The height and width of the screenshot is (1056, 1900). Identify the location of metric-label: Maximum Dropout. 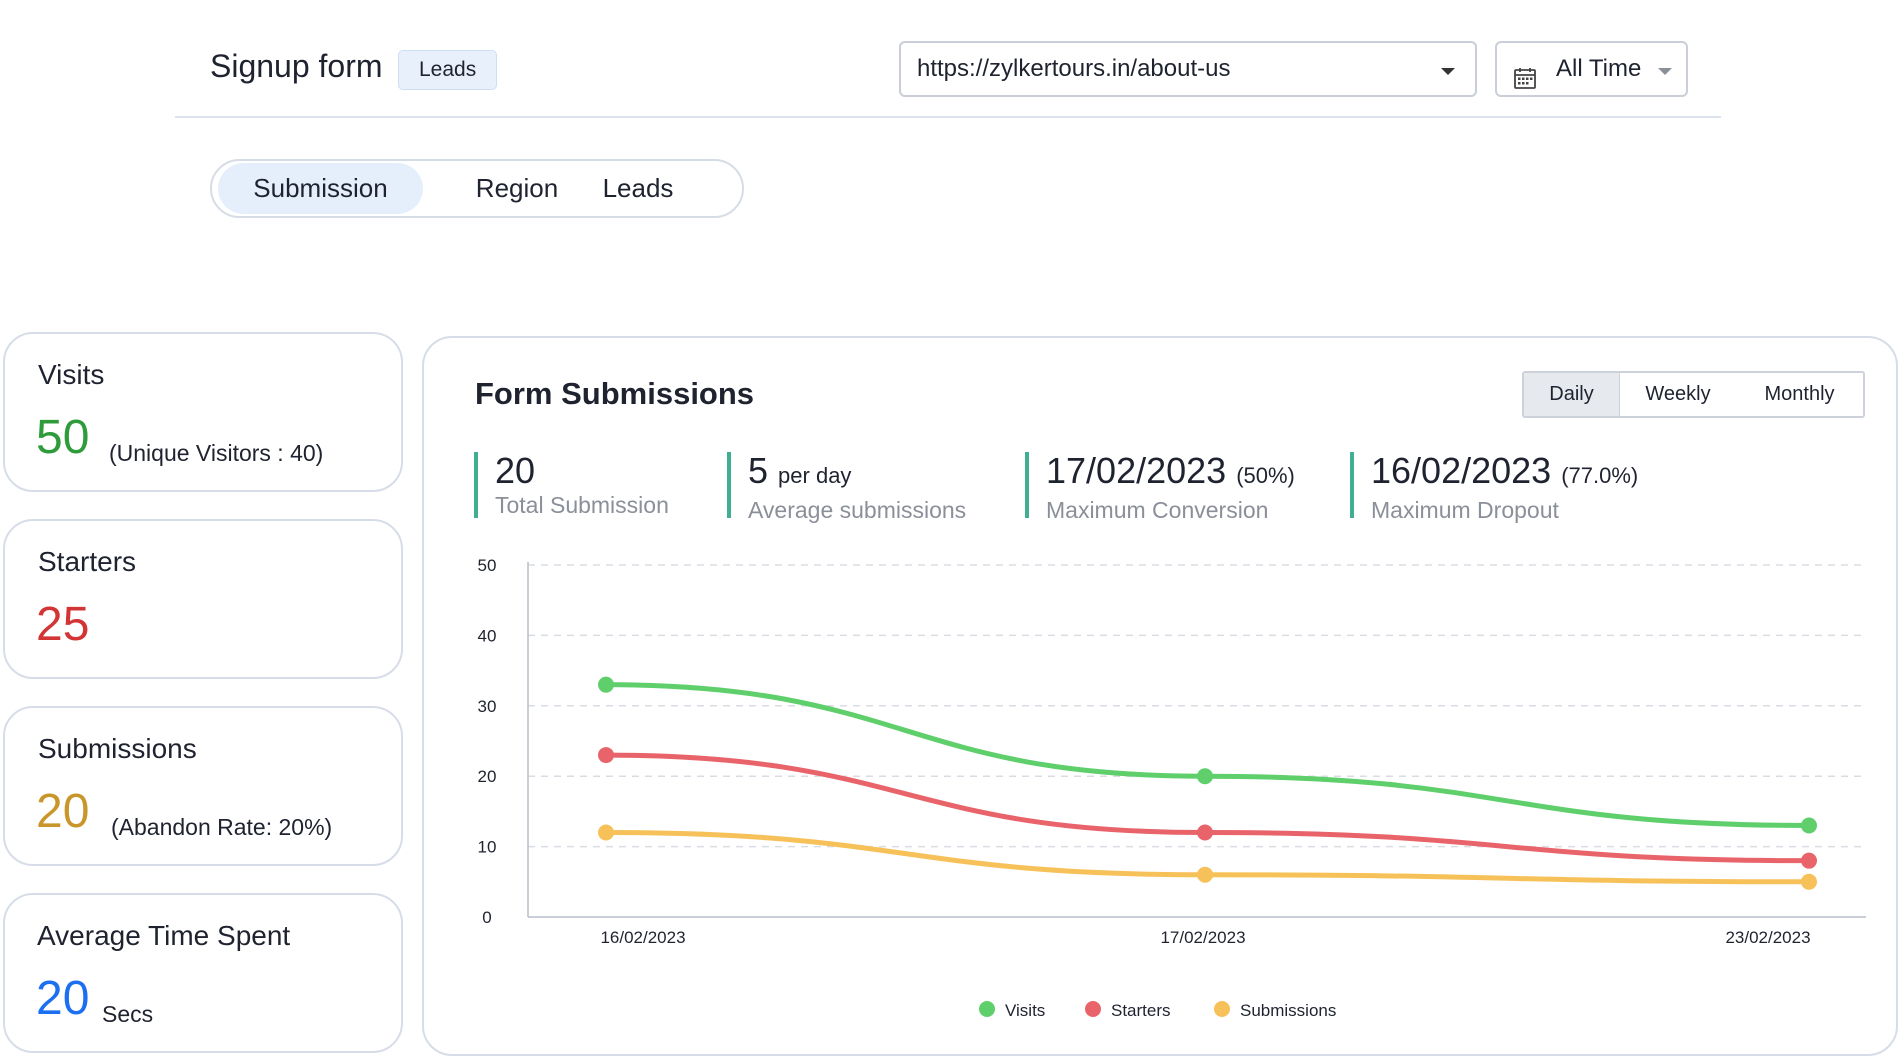
(1465, 510).